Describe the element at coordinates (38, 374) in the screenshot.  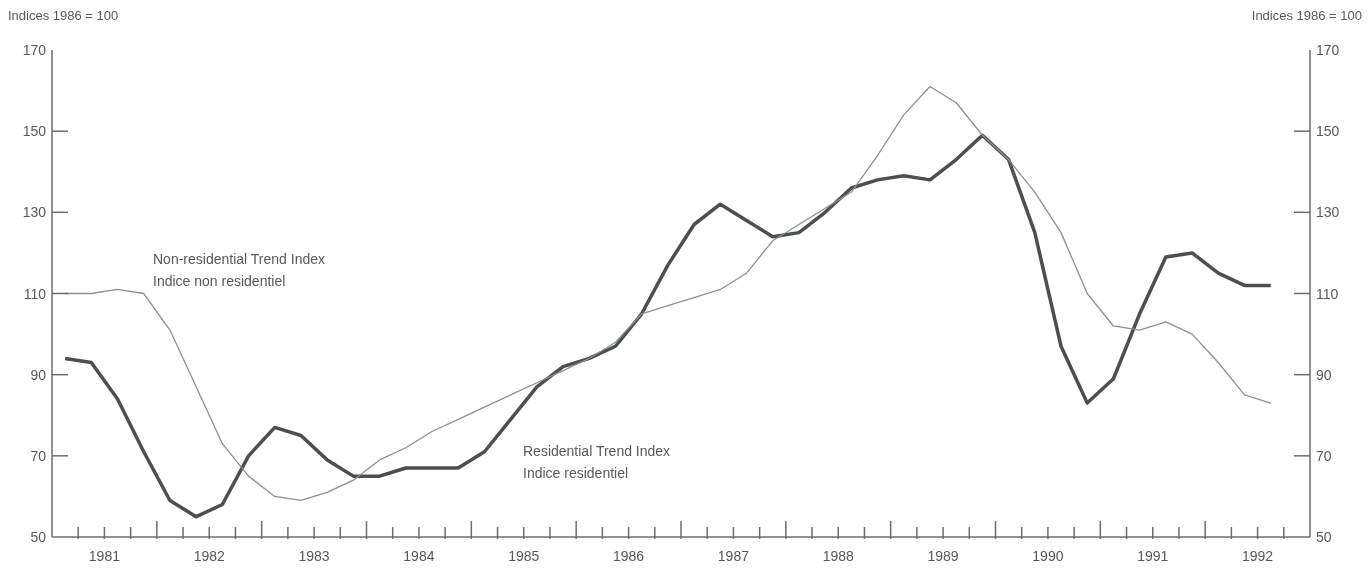
I see `y-tick-label: 90` at that location.